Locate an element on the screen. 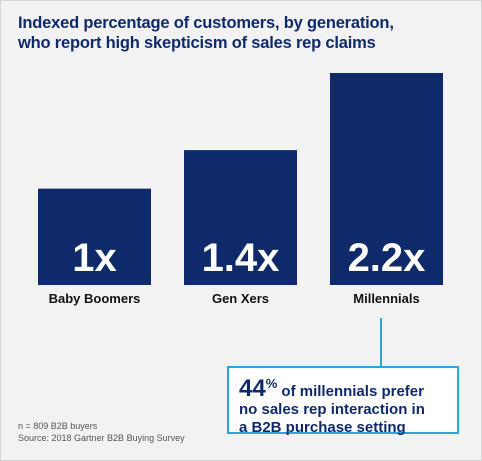 The width and height of the screenshot is (482, 461). footnote-sample-size: n = 809 B2B buyers is located at coordinates (58, 426).